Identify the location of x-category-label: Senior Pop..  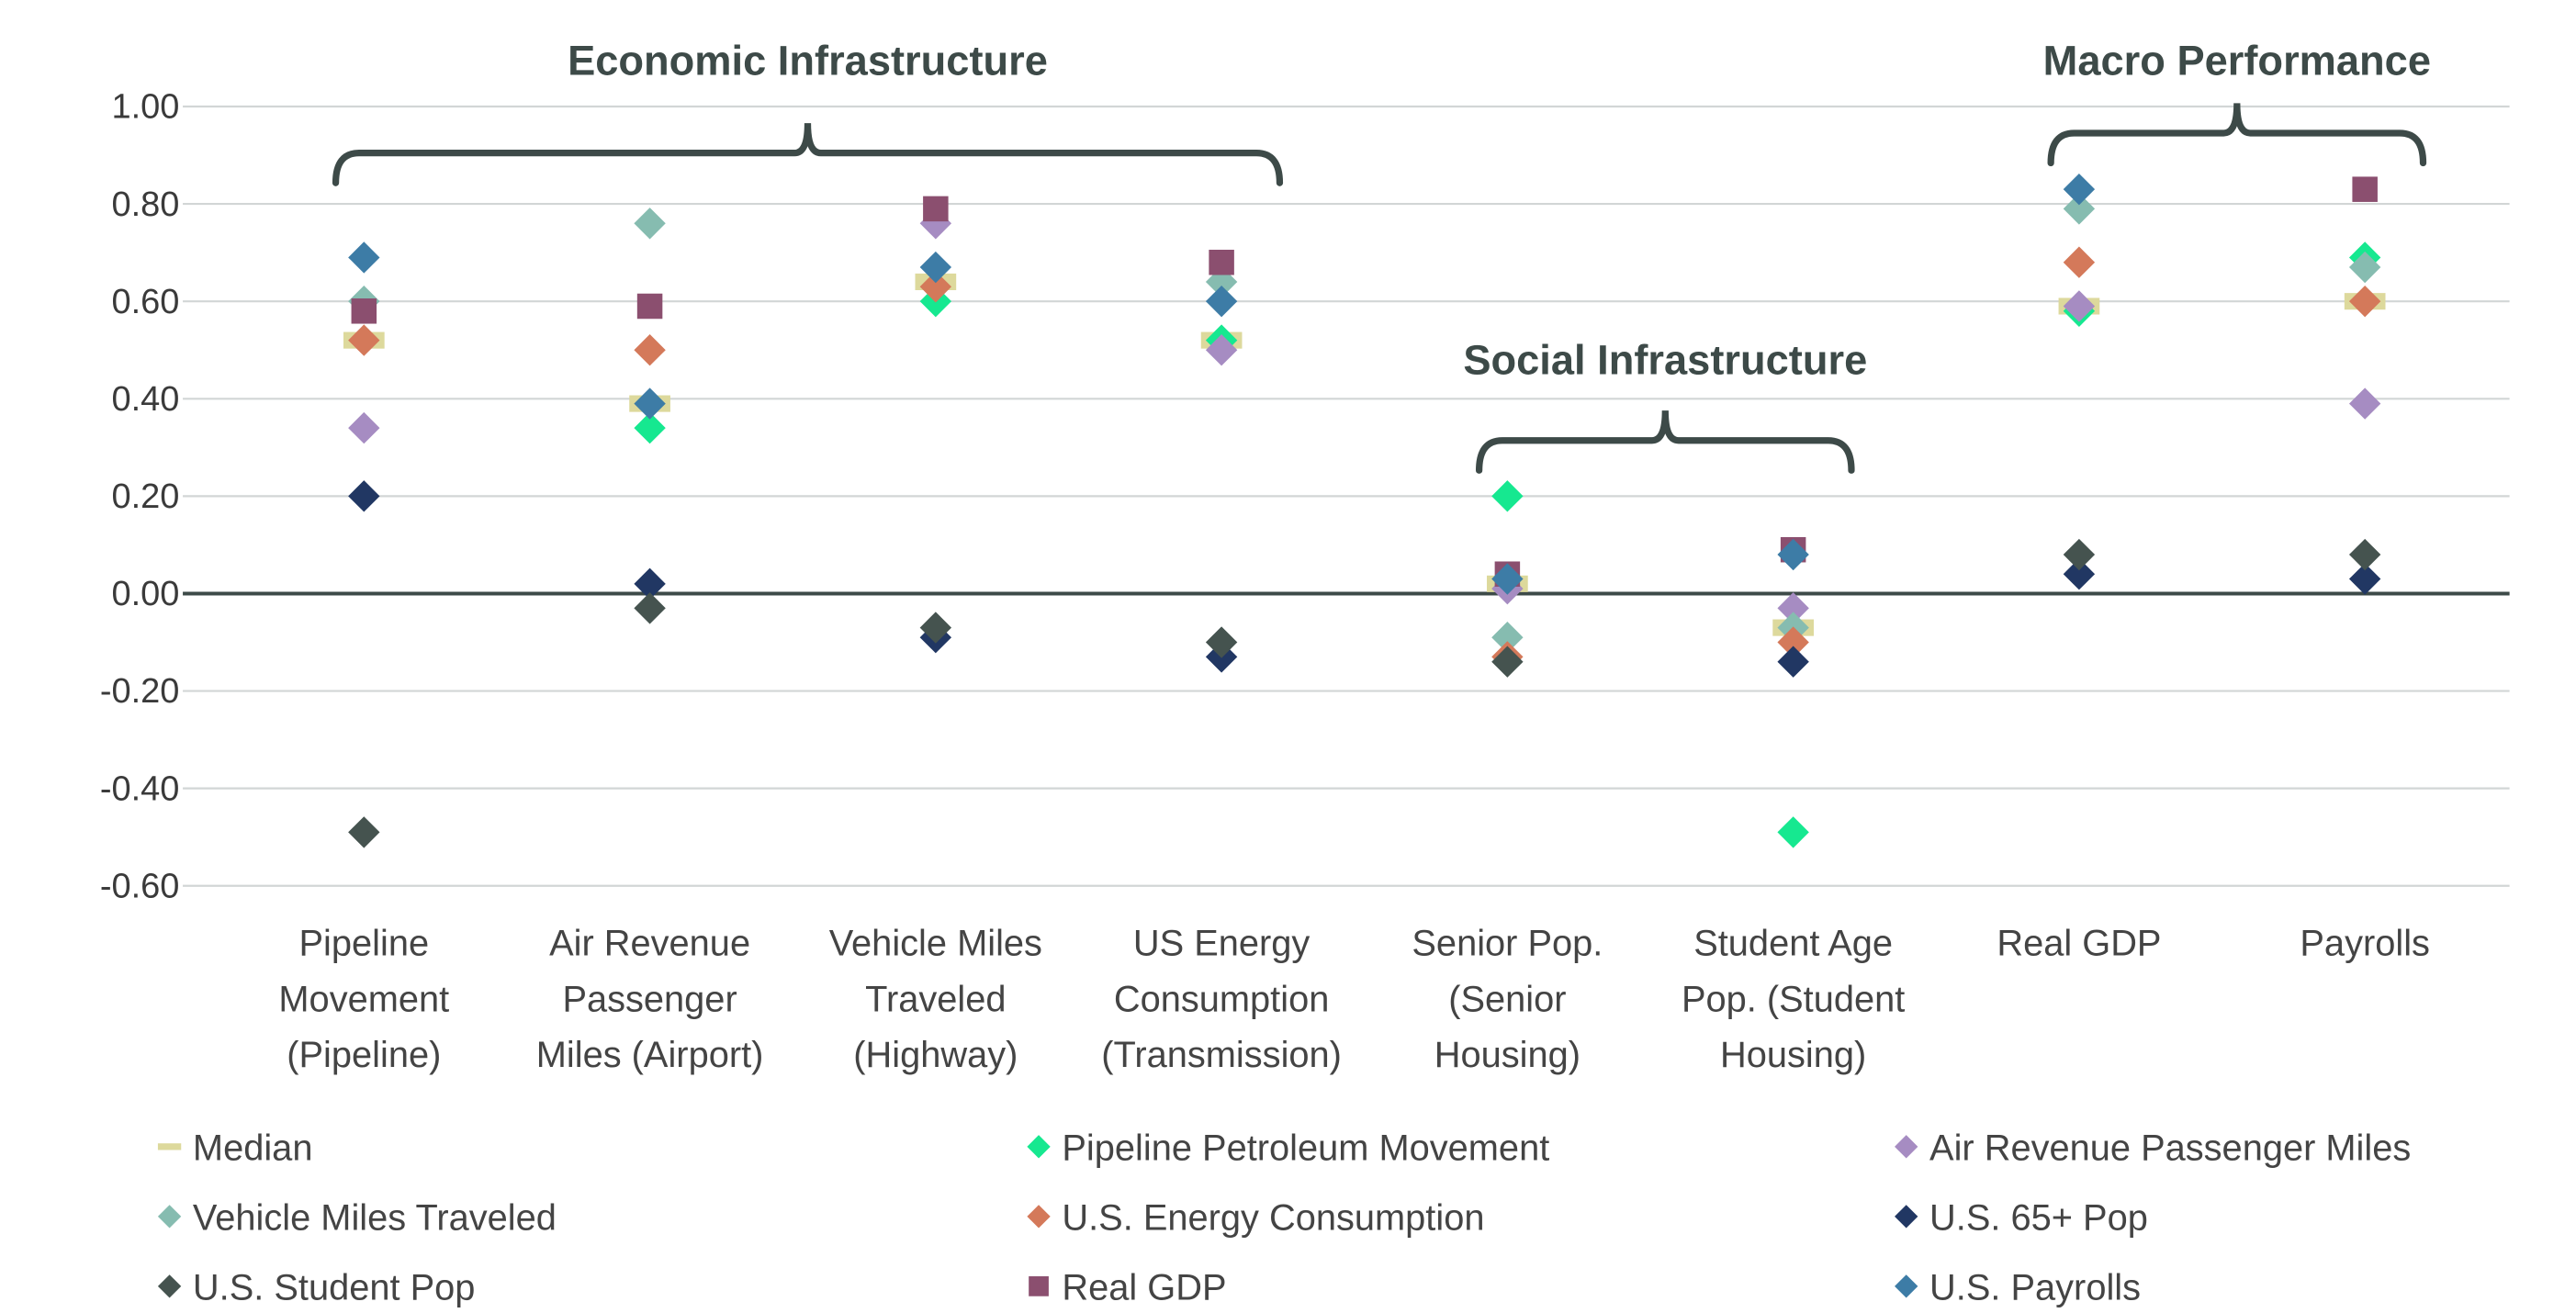
(1507, 944).